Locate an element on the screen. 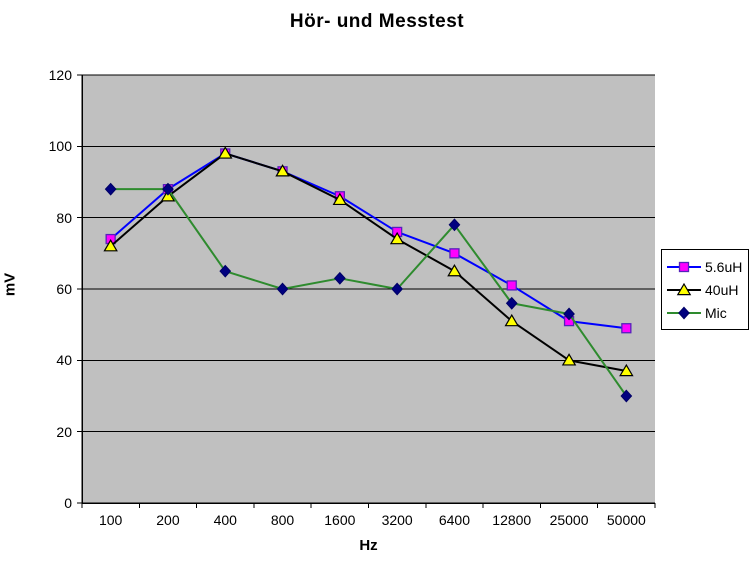  legend-square-icon is located at coordinates (684, 266).